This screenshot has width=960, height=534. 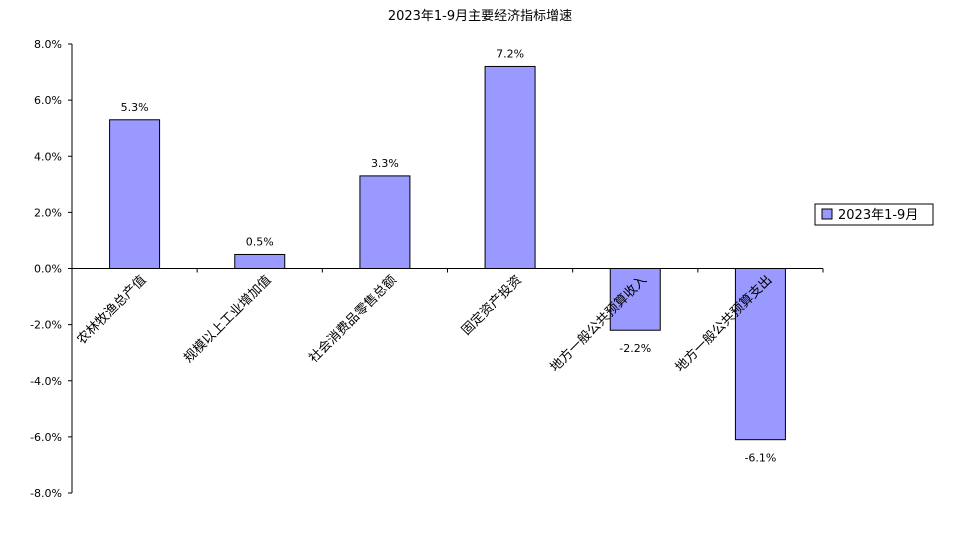 What do you see at coordinates (228, 319) in the screenshot?
I see `category-label: 规模以上工业增加值` at bounding box center [228, 319].